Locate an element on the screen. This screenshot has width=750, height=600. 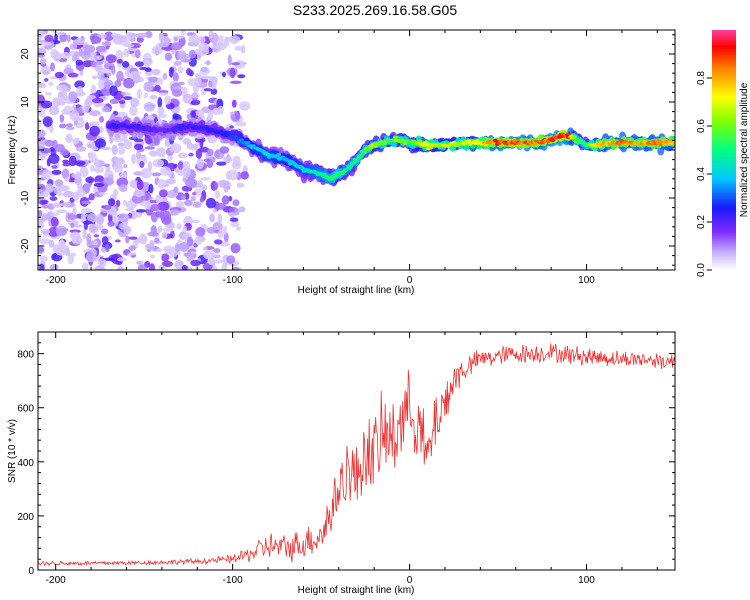
snr-ytick-label: 200 is located at coordinates (25, 517).